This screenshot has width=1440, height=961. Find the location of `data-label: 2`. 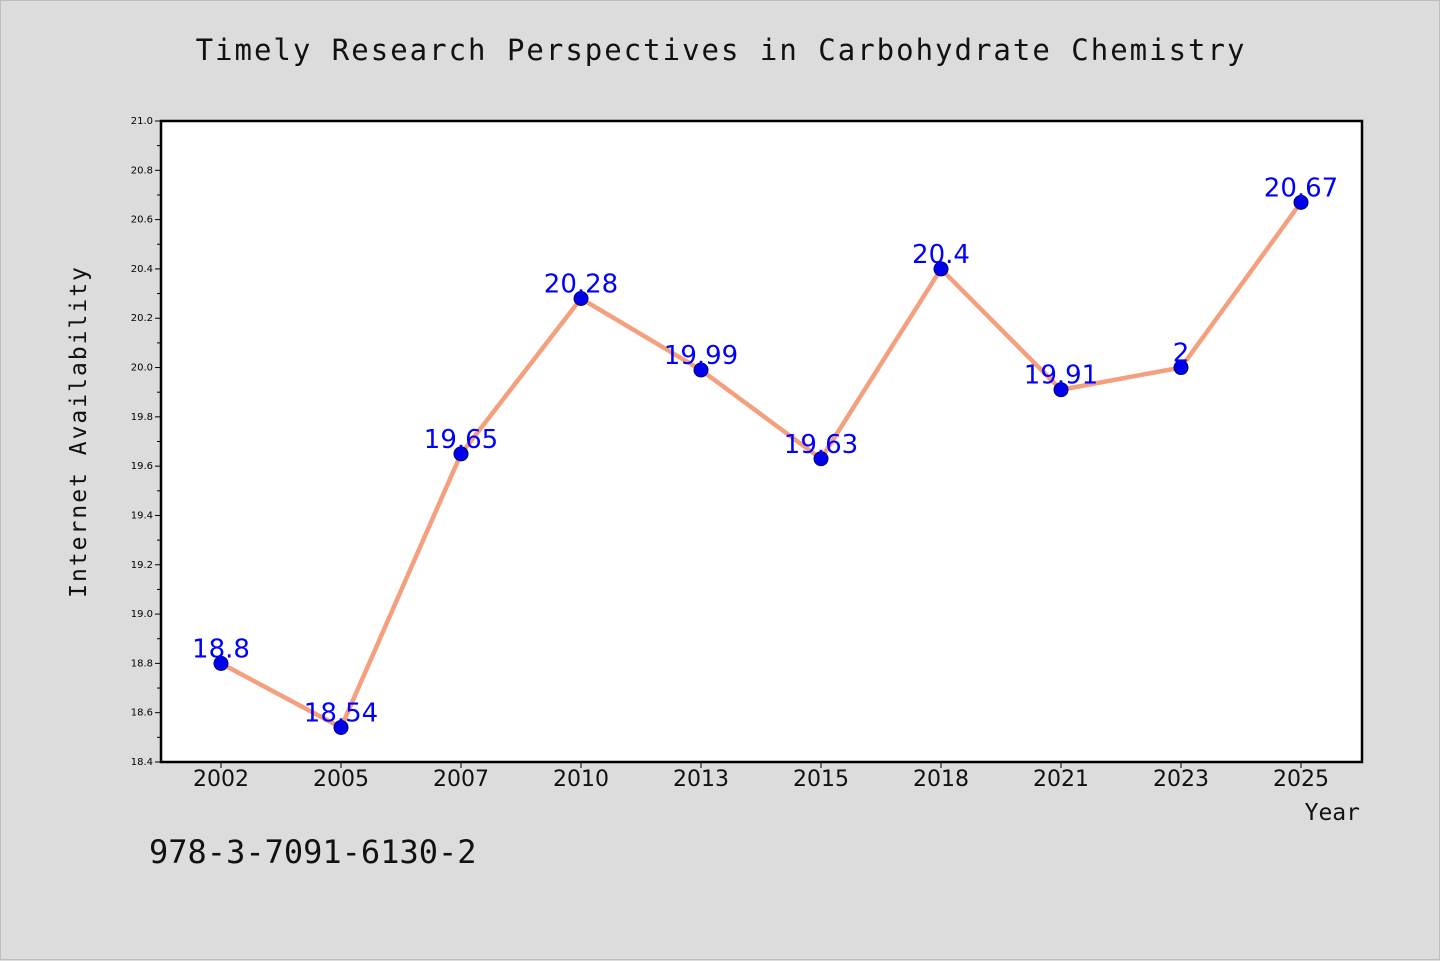

data-label: 2 is located at coordinates (1181, 354).